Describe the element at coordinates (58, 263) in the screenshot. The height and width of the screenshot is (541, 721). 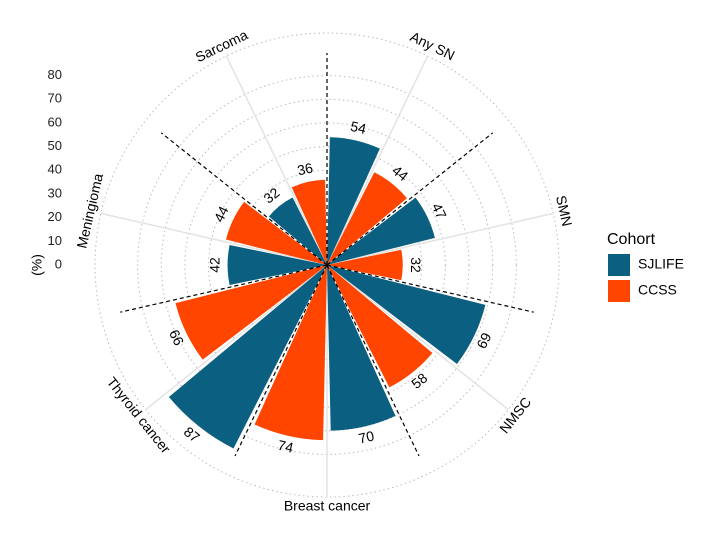
I see `y-tick-label: 0` at that location.